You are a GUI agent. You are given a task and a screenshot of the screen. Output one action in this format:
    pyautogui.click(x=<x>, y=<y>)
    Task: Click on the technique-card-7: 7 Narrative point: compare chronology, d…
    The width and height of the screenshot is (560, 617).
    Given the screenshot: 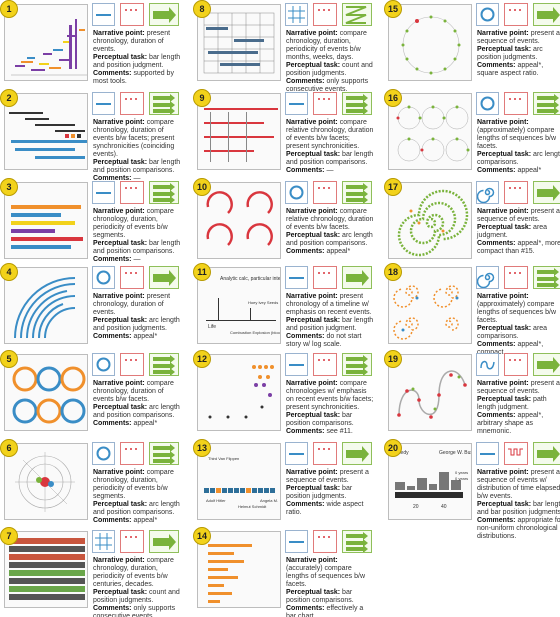 What is the action you would take?
    pyautogui.click(x=91, y=572)
    